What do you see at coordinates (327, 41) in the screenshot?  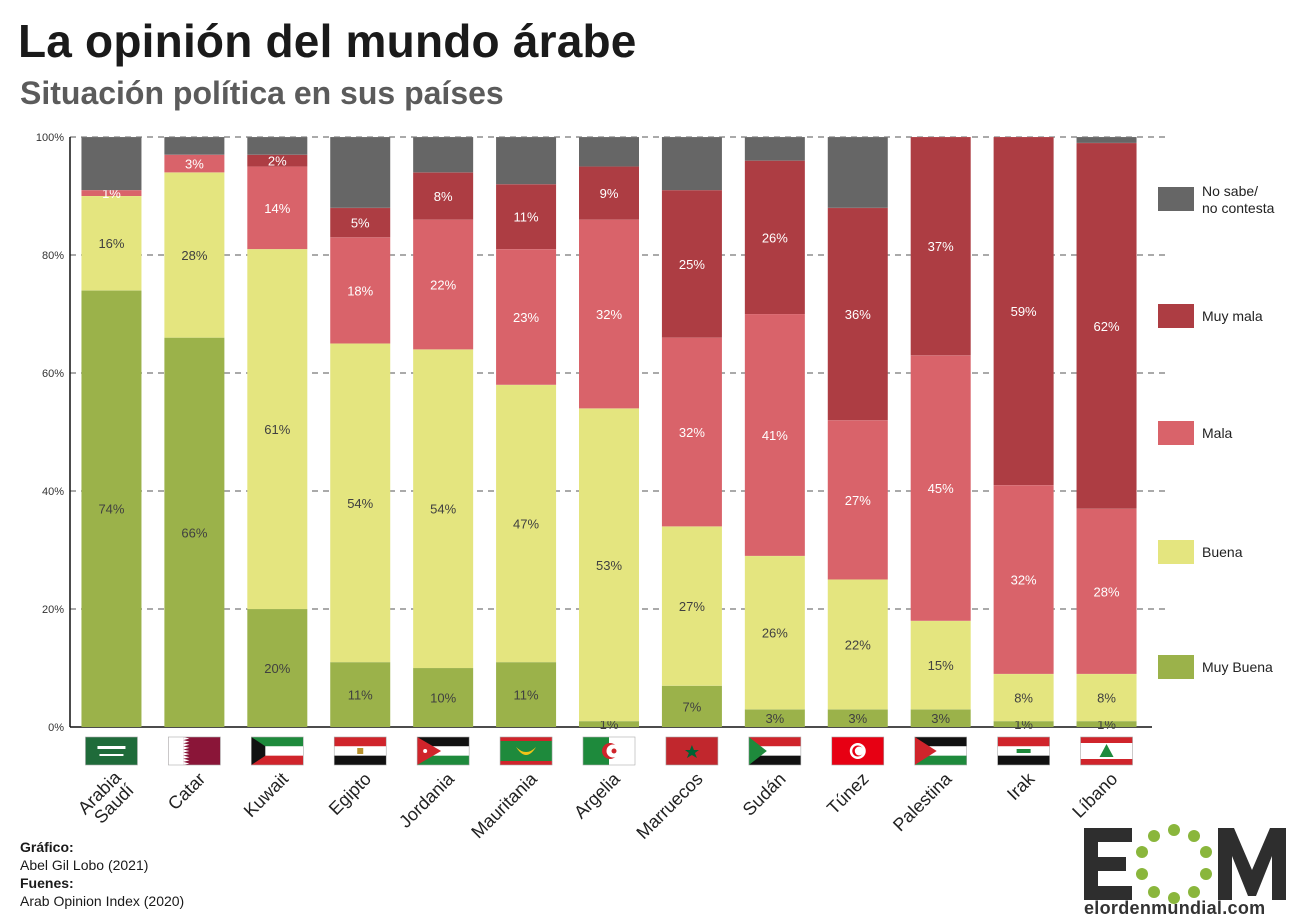 I see `chart-title: La opinión del mundo árabe` at bounding box center [327, 41].